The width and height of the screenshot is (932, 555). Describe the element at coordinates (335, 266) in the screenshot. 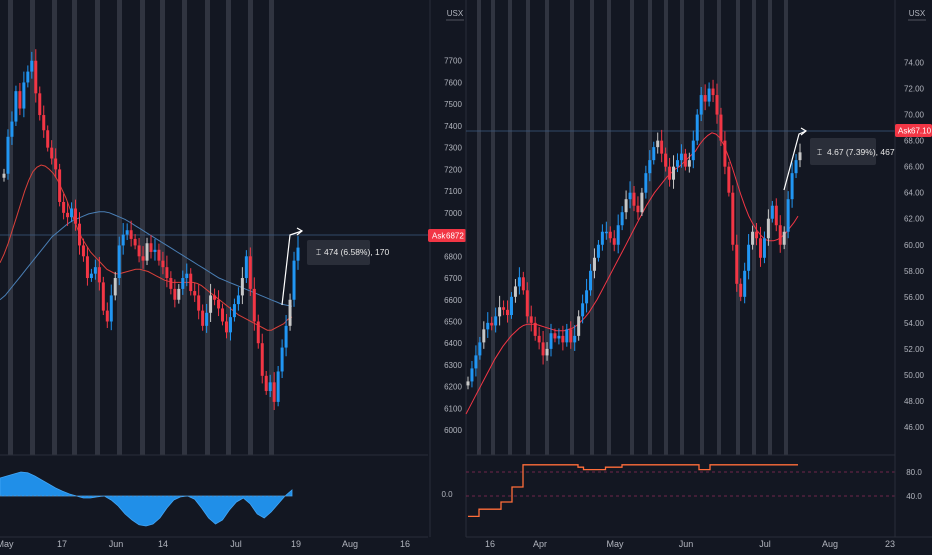

I see `left-measure-tool: ⌶ 474 (6.58%), 170` at that location.